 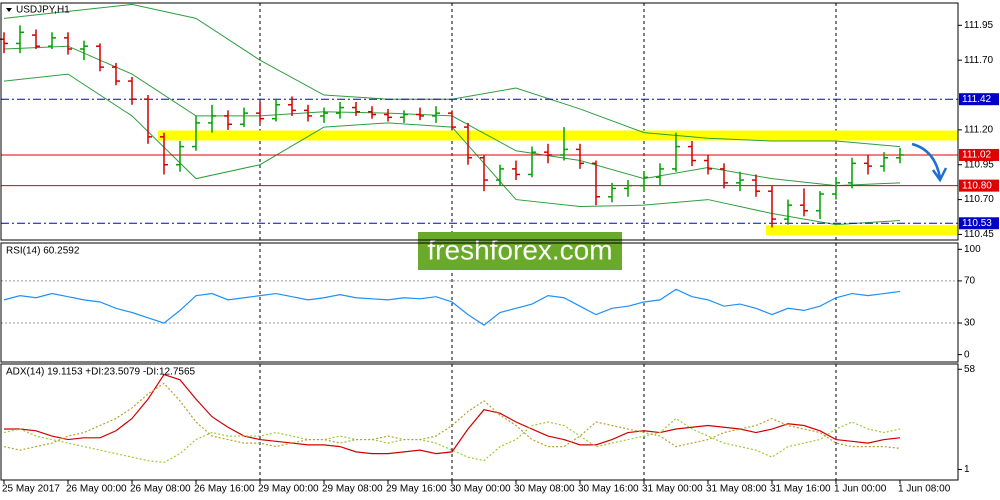 What do you see at coordinates (924, 489) in the screenshot?
I see `x-tick-label: 1 Jun 08:00` at bounding box center [924, 489].